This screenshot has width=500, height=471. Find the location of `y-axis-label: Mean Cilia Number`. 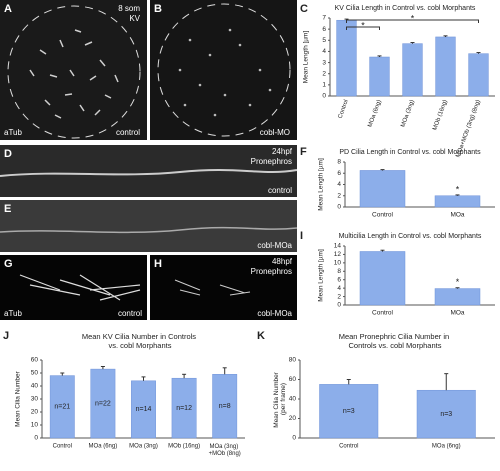

y-axis-label: Mean Cilia Number is located at coordinates (18, 398).